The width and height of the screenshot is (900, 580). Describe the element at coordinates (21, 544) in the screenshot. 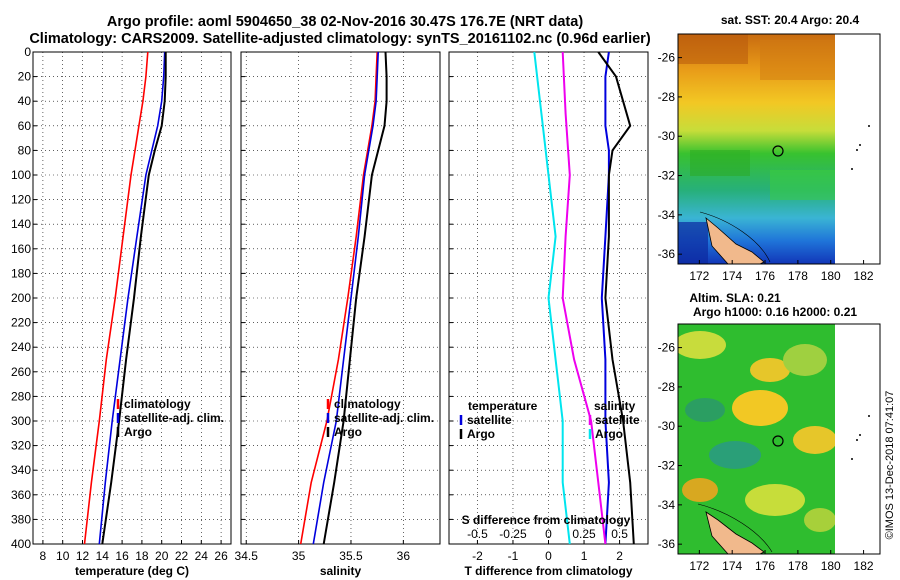

I see `y-tick-label: 400` at that location.